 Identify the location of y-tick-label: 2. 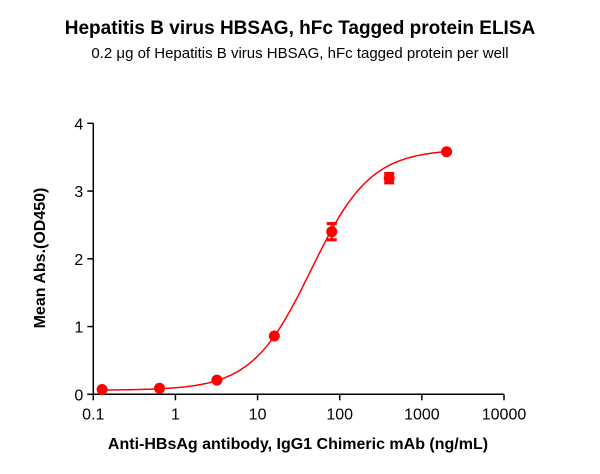
(78, 260).